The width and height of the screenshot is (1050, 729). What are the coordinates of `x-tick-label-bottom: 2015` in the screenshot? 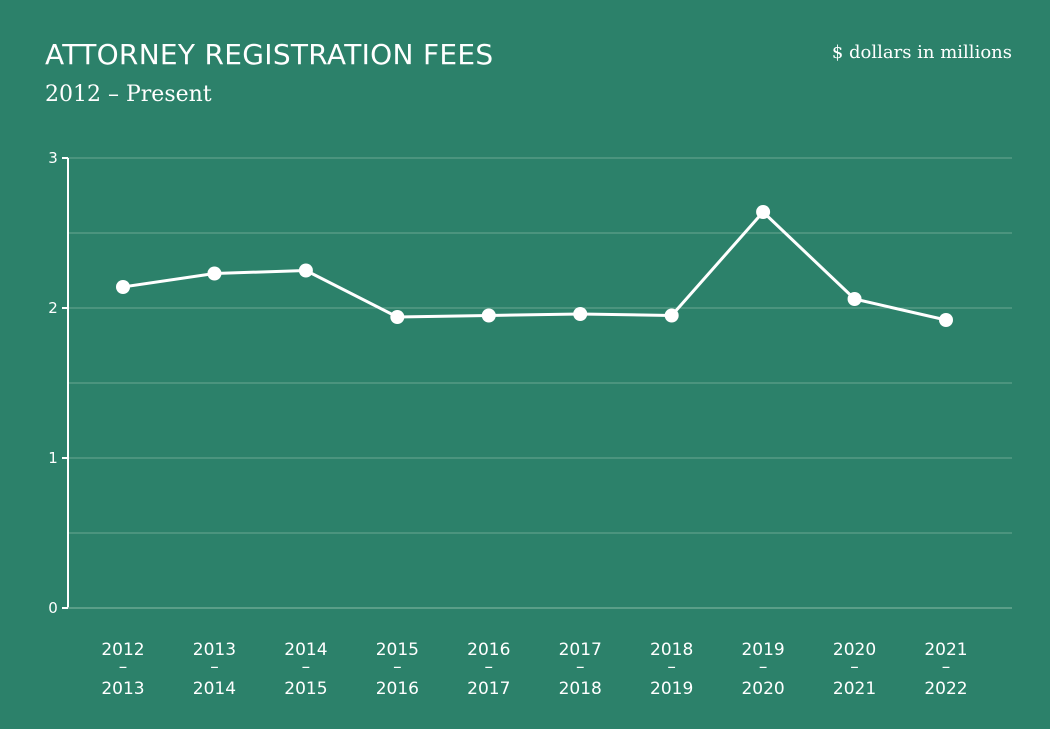 It's located at (305, 689).